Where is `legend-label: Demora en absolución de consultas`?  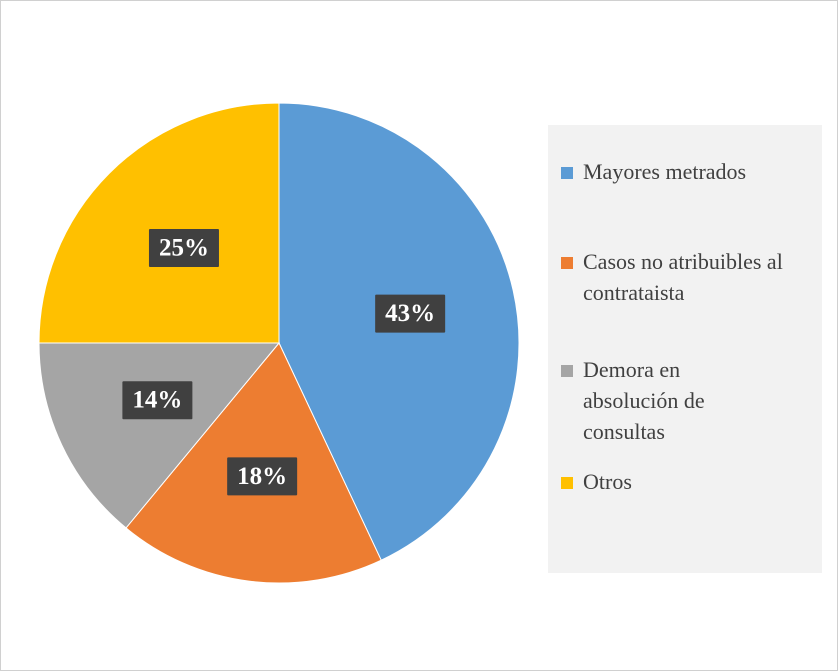
legend-label: Demora en absolución de consultas is located at coordinates (644, 400).